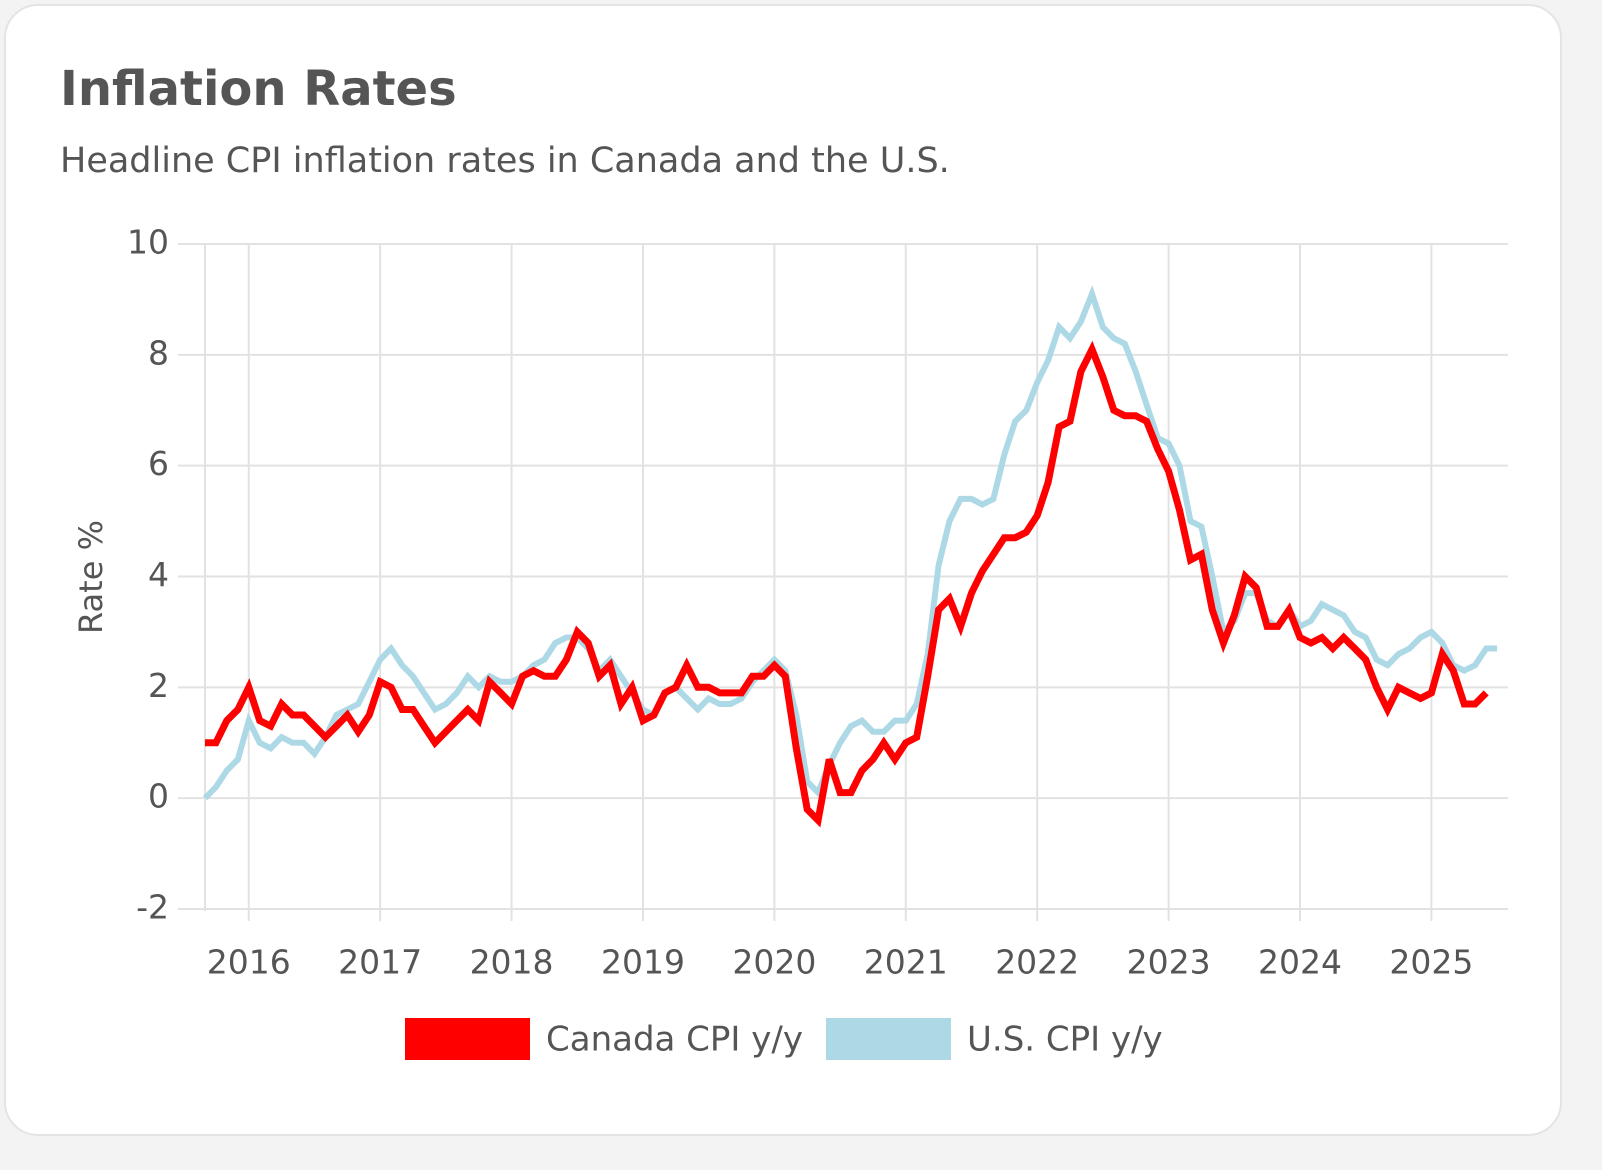 This screenshot has width=1602, height=1170. What do you see at coordinates (158, 463) in the screenshot?
I see `y-tick-label: 6` at bounding box center [158, 463].